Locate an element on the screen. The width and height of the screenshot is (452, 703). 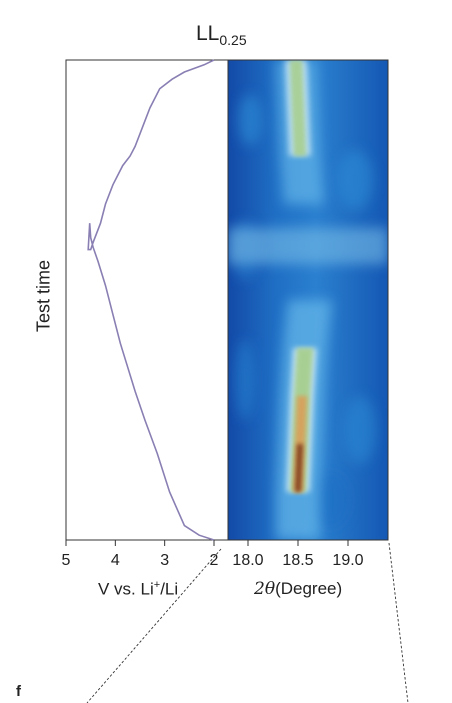
voltage-tick-label: 5 is located at coordinates (66, 560).